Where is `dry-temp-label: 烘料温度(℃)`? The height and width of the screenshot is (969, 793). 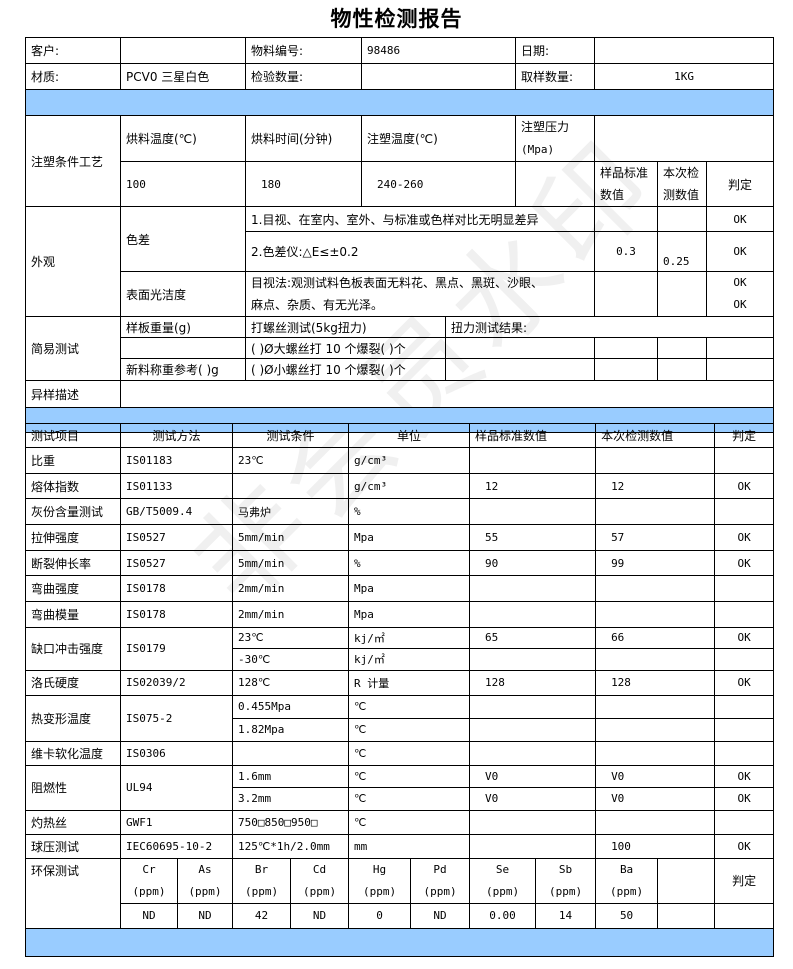
dry-temp-label: 烘料温度(℃) is located at coordinates (183, 138).